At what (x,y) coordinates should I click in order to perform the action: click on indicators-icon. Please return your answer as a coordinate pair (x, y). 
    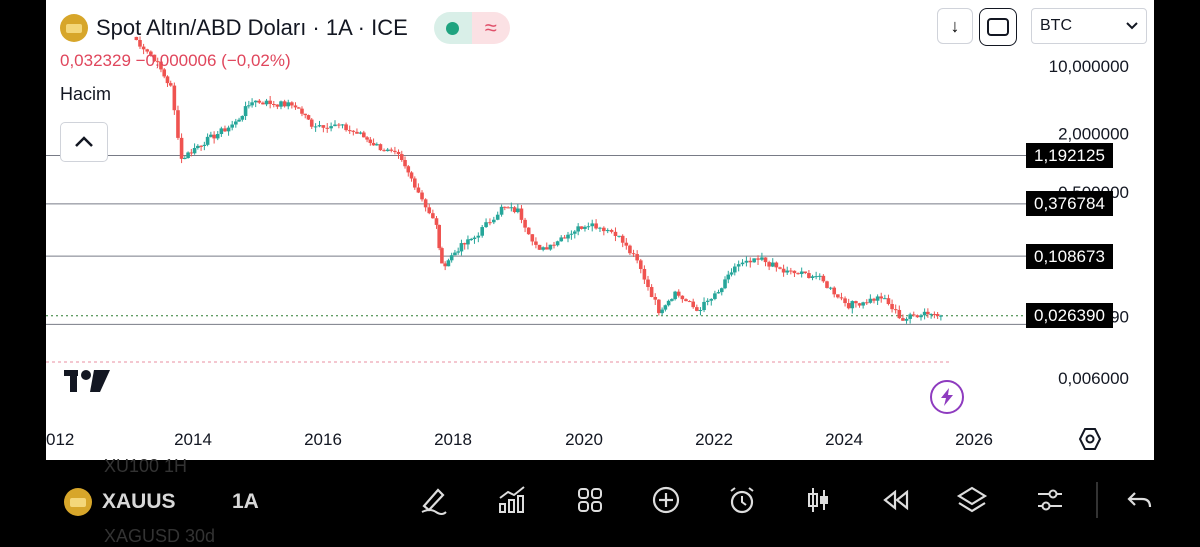
    Looking at the image, I should click on (512, 500).